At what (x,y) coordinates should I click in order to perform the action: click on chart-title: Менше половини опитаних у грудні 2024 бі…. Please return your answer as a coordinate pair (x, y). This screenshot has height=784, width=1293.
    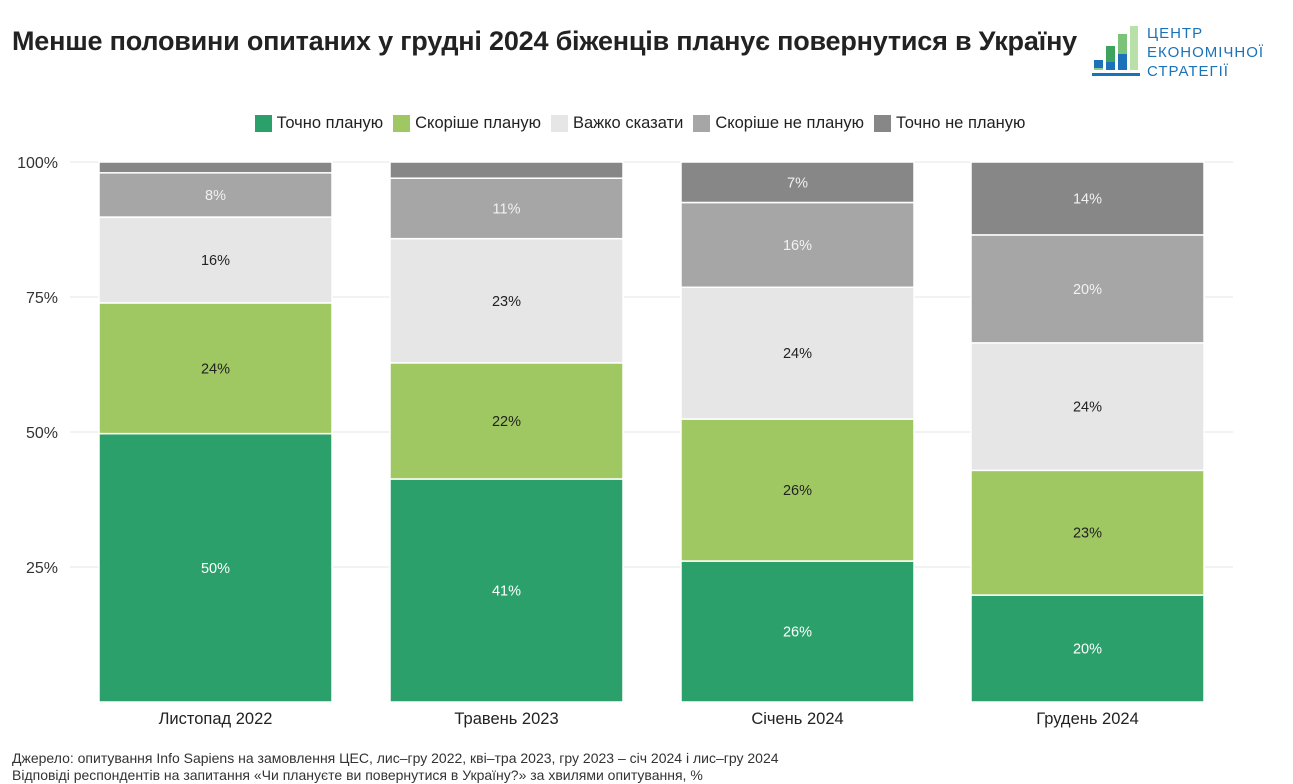
    Looking at the image, I should click on (544, 41).